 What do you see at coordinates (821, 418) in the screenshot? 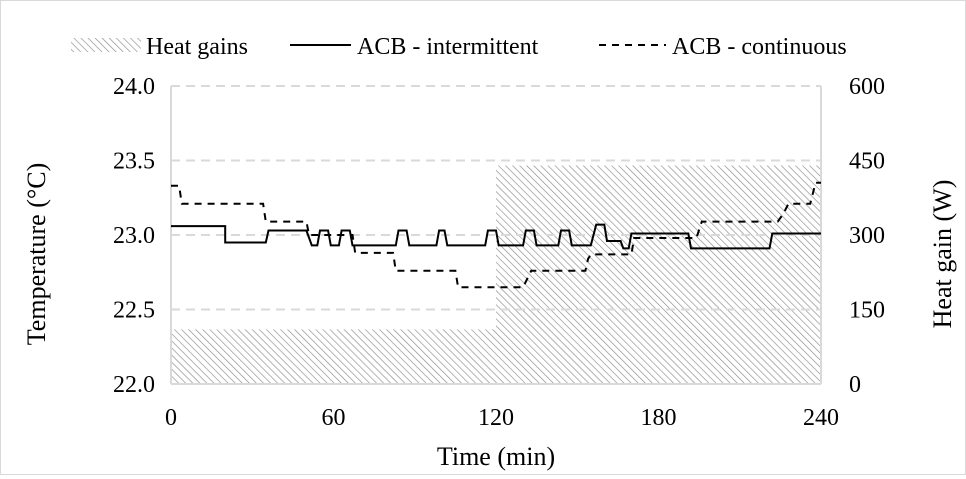
I see `x-tick-label: 240` at bounding box center [821, 418].